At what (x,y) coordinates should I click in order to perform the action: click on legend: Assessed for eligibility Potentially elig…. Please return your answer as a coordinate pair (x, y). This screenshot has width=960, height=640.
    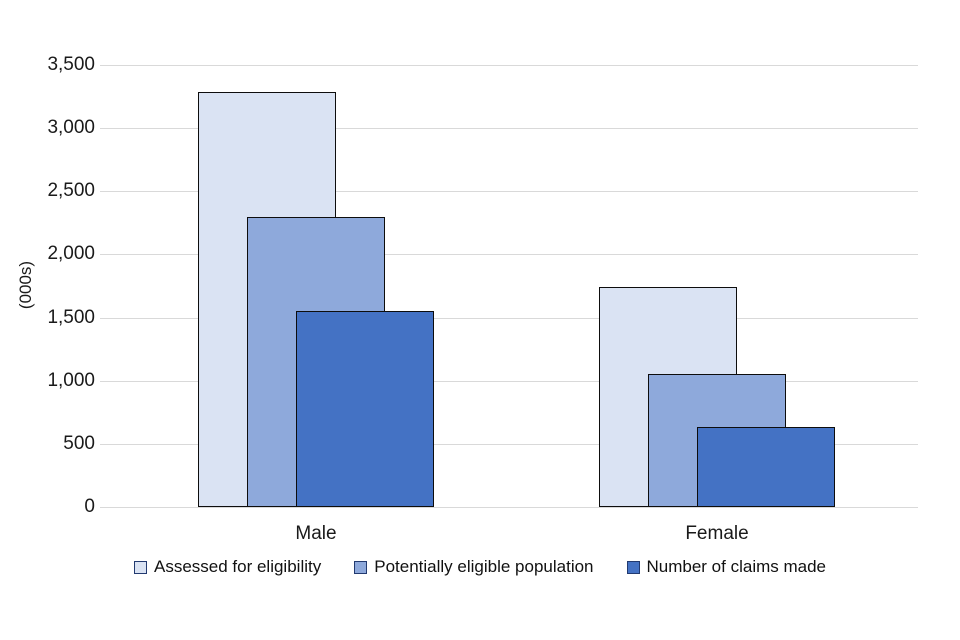
    Looking at the image, I should click on (480, 567).